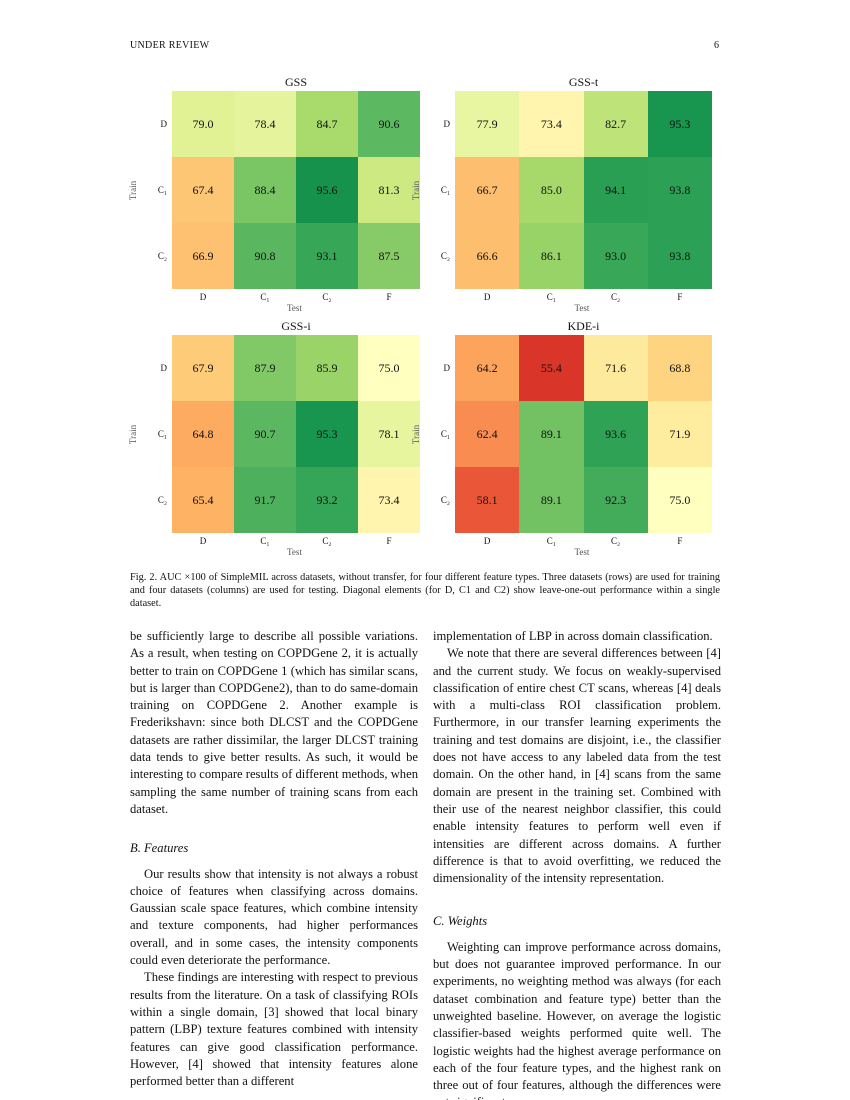  I want to click on heatmap-cell: 67.9, so click(203, 368).